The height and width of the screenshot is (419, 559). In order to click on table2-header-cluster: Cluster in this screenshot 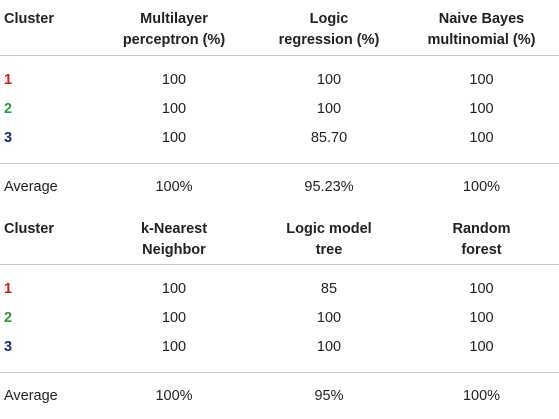, I will do `click(29, 228)`.